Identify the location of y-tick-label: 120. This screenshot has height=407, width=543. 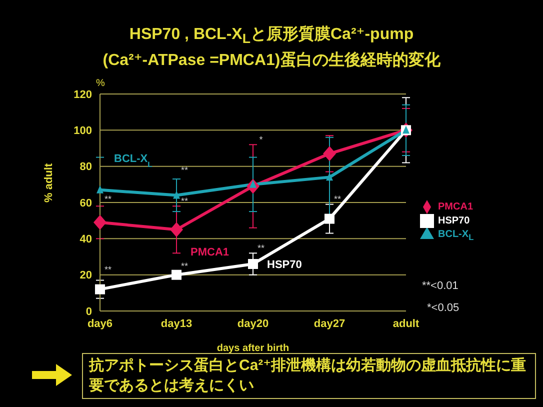
(83, 94).